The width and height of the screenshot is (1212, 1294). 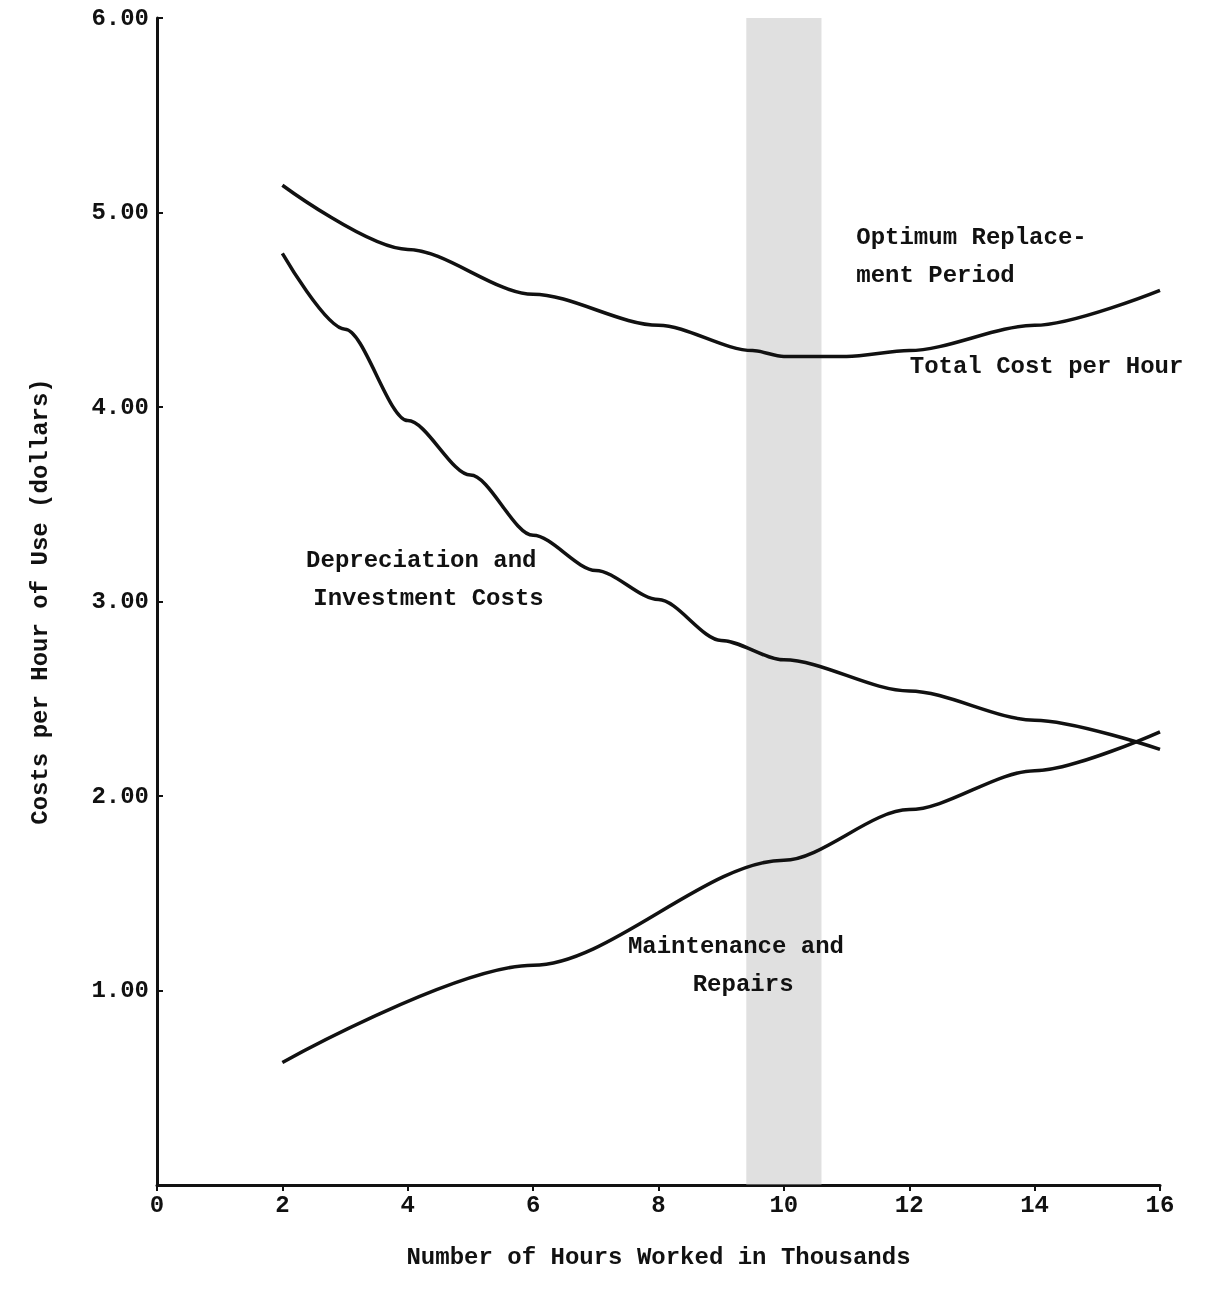 What do you see at coordinates (120, 990) in the screenshot?
I see `y-tick-label: 1.00` at bounding box center [120, 990].